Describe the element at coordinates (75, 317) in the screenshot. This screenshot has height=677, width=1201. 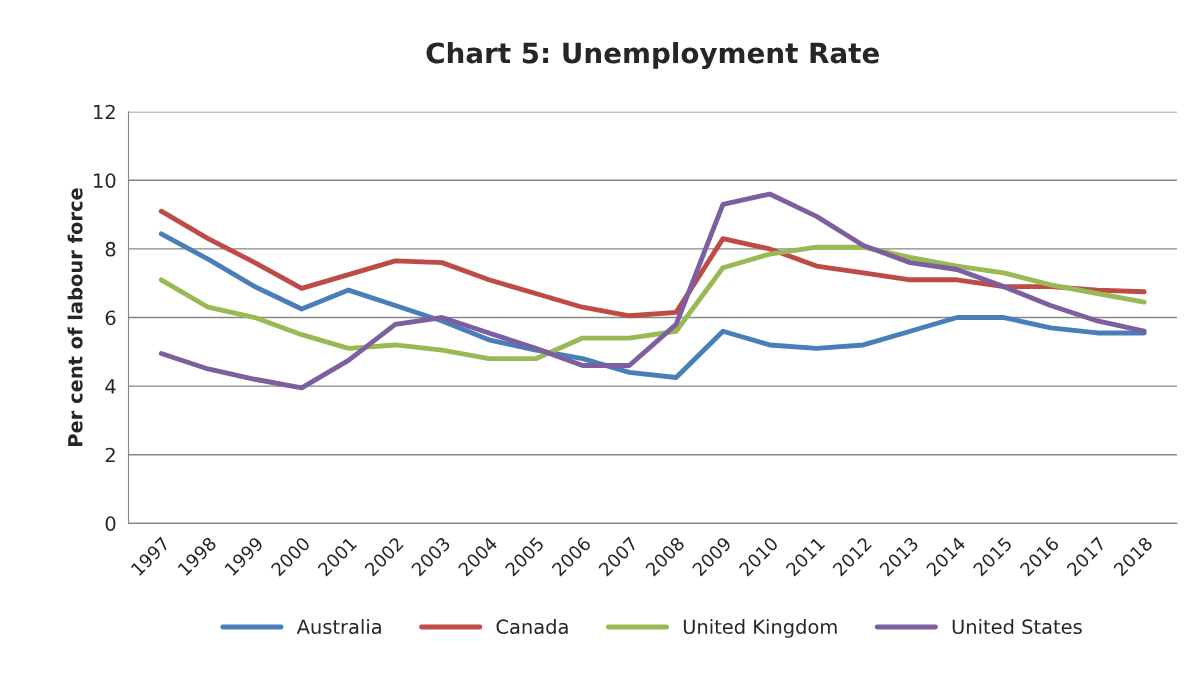
I see `y-axis-title: Per cent of labour force` at that location.